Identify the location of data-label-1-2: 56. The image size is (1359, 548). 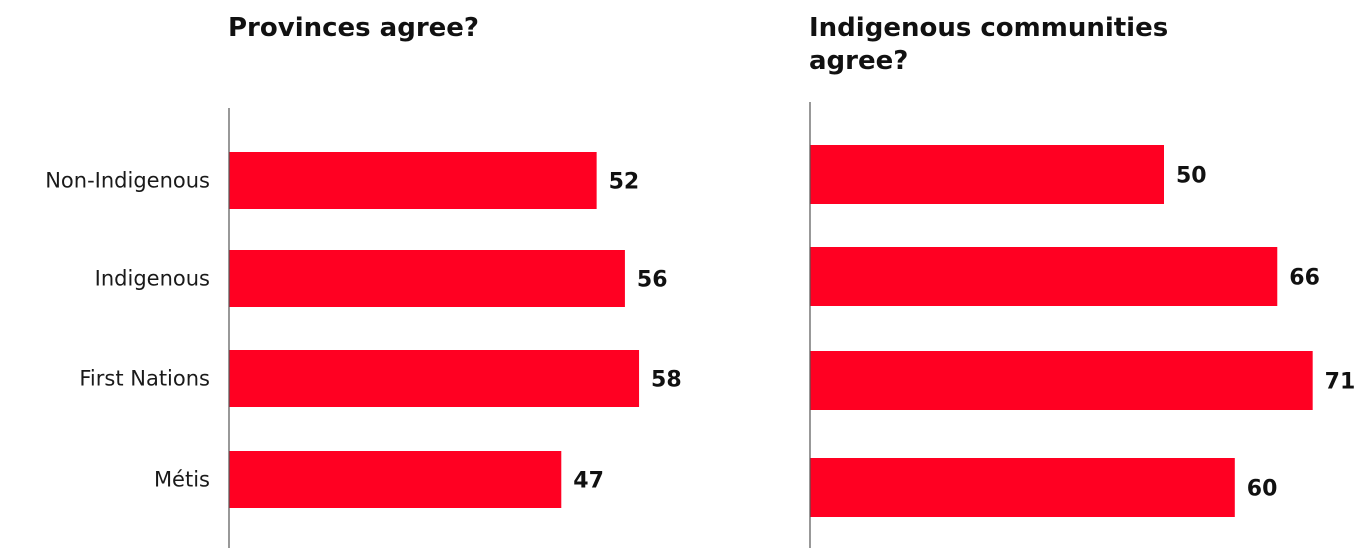
(652, 280).